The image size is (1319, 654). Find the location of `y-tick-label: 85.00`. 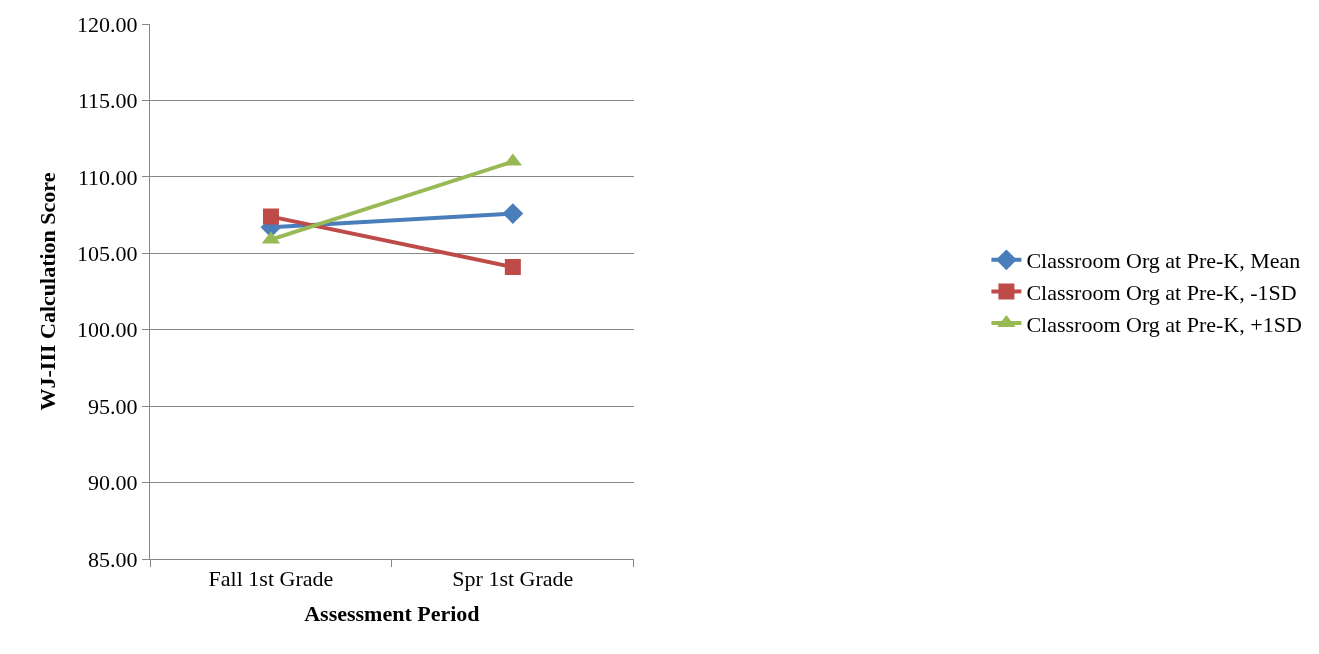

y-tick-label: 85.00 is located at coordinates (113, 559).